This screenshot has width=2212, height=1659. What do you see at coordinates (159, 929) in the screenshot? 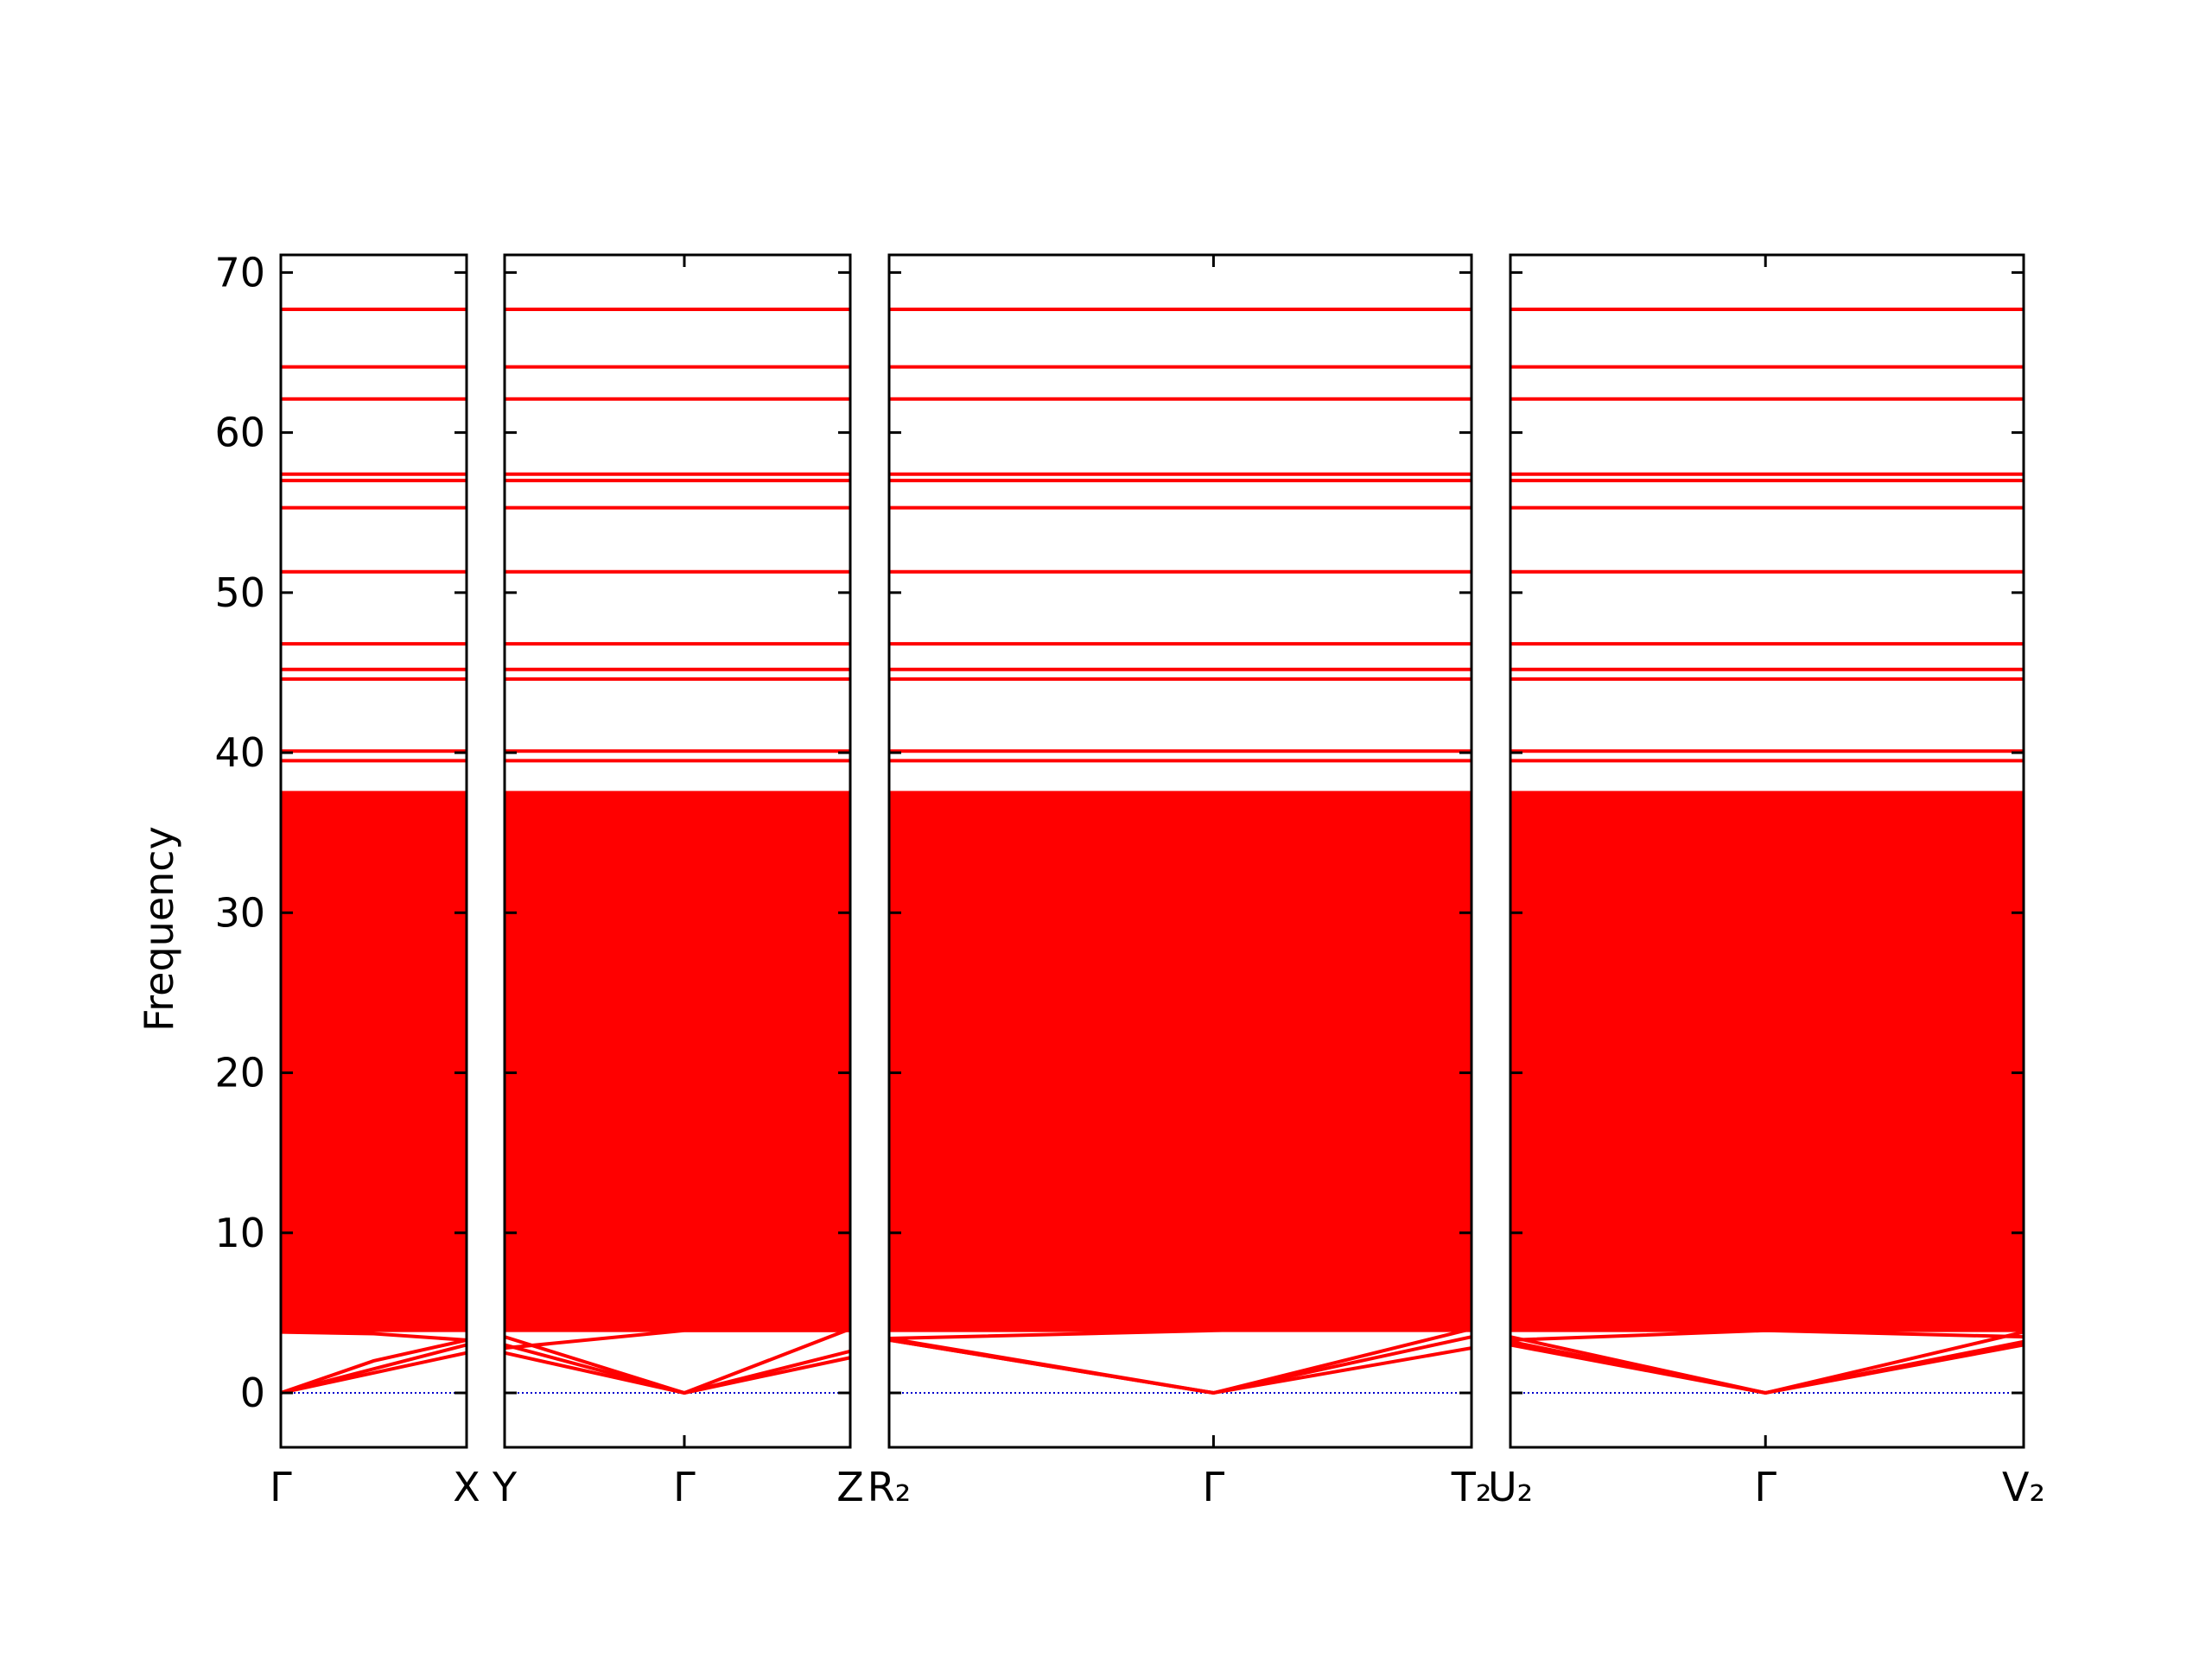
I see `y-axis-label: Frequency` at bounding box center [159, 929].